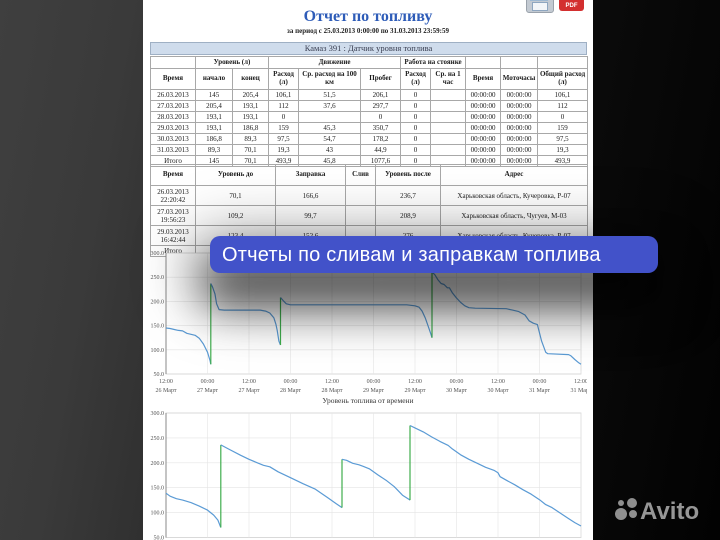 Image resolution: width=720 pixels, height=540 pixels. What do you see at coordinates (290, 391) in the screenshot?
I see `x-axis-date-label: 28 Март` at bounding box center [290, 391].